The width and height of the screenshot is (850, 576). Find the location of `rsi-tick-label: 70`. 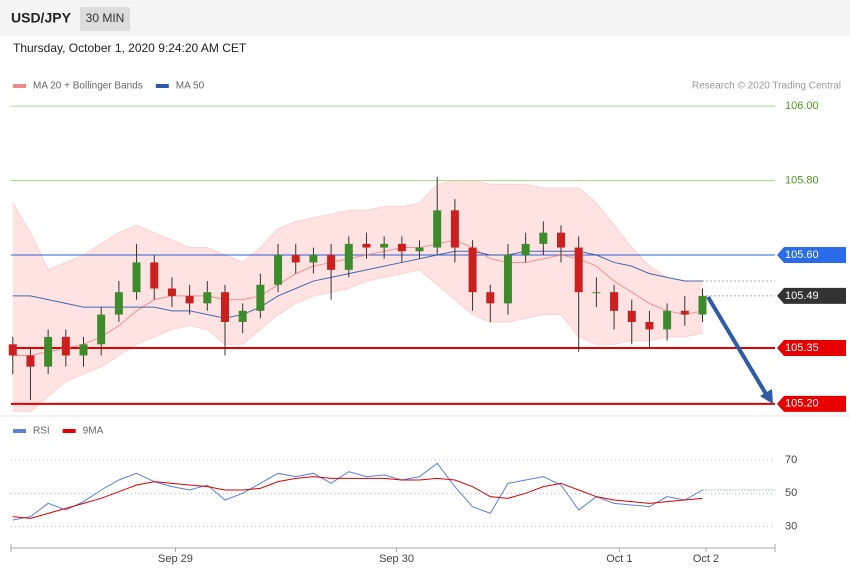

rsi-tick-label: 70 is located at coordinates (791, 460).